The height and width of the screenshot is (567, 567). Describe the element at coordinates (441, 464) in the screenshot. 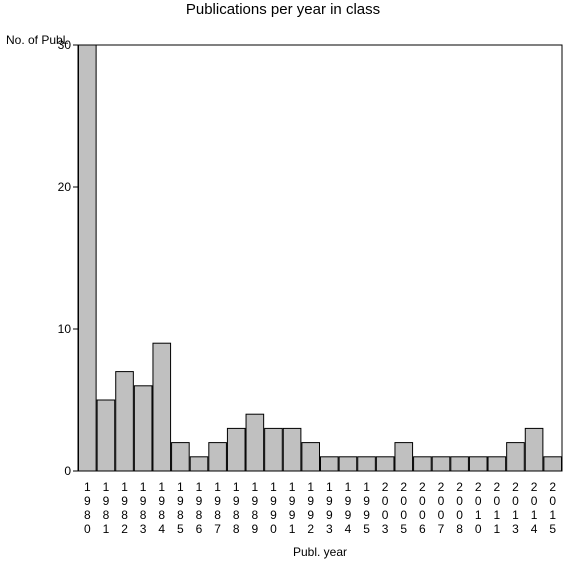

I see `bar-2007` at that location.